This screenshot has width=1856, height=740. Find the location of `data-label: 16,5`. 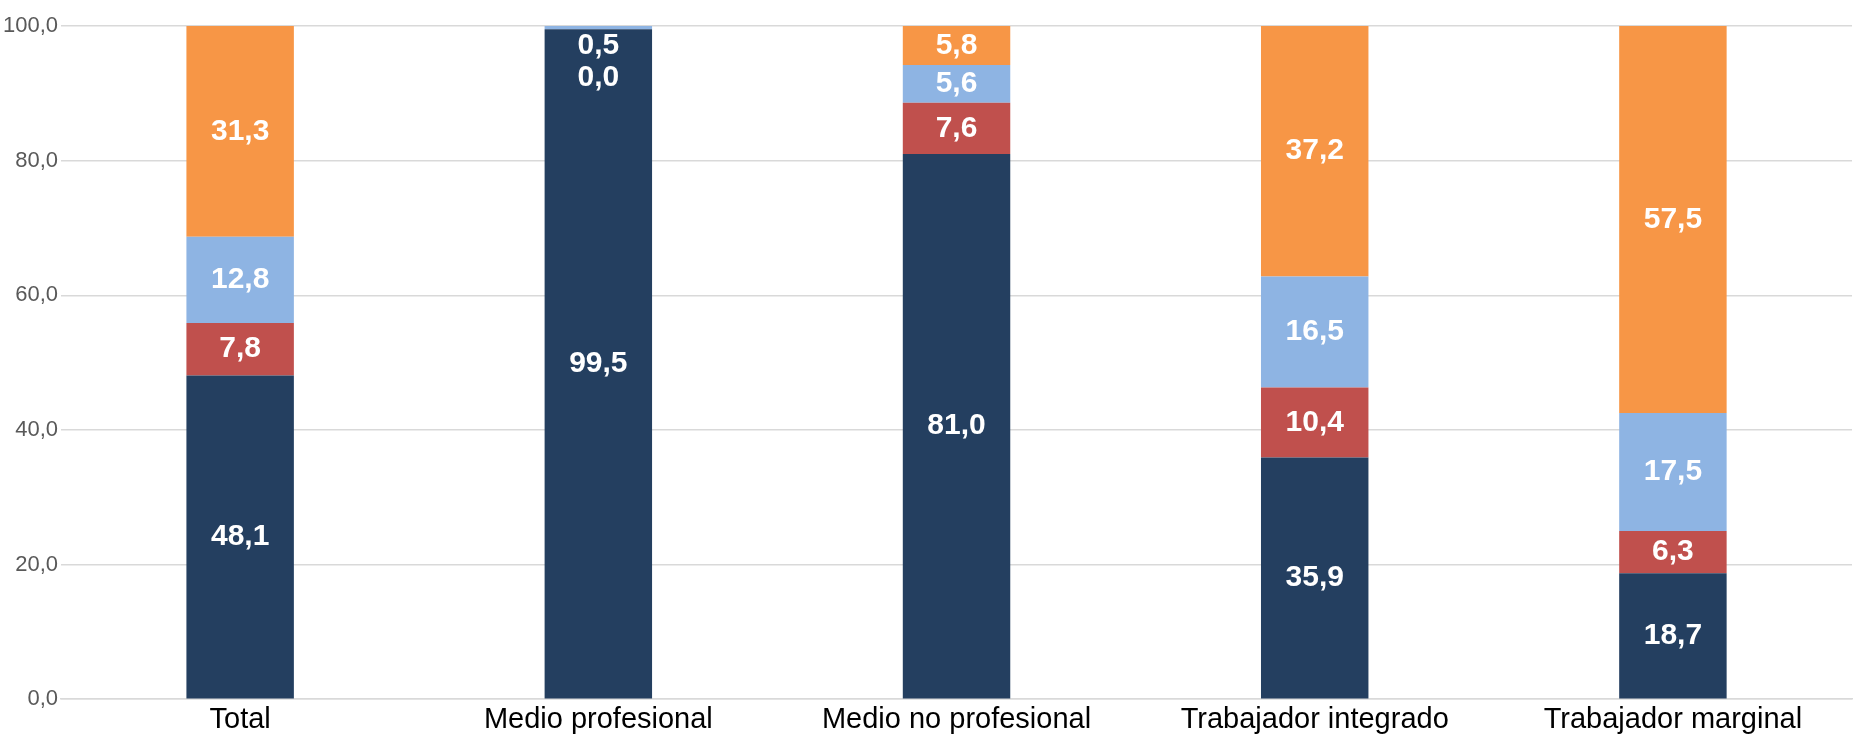

data-label: 16,5 is located at coordinates (1314, 330).